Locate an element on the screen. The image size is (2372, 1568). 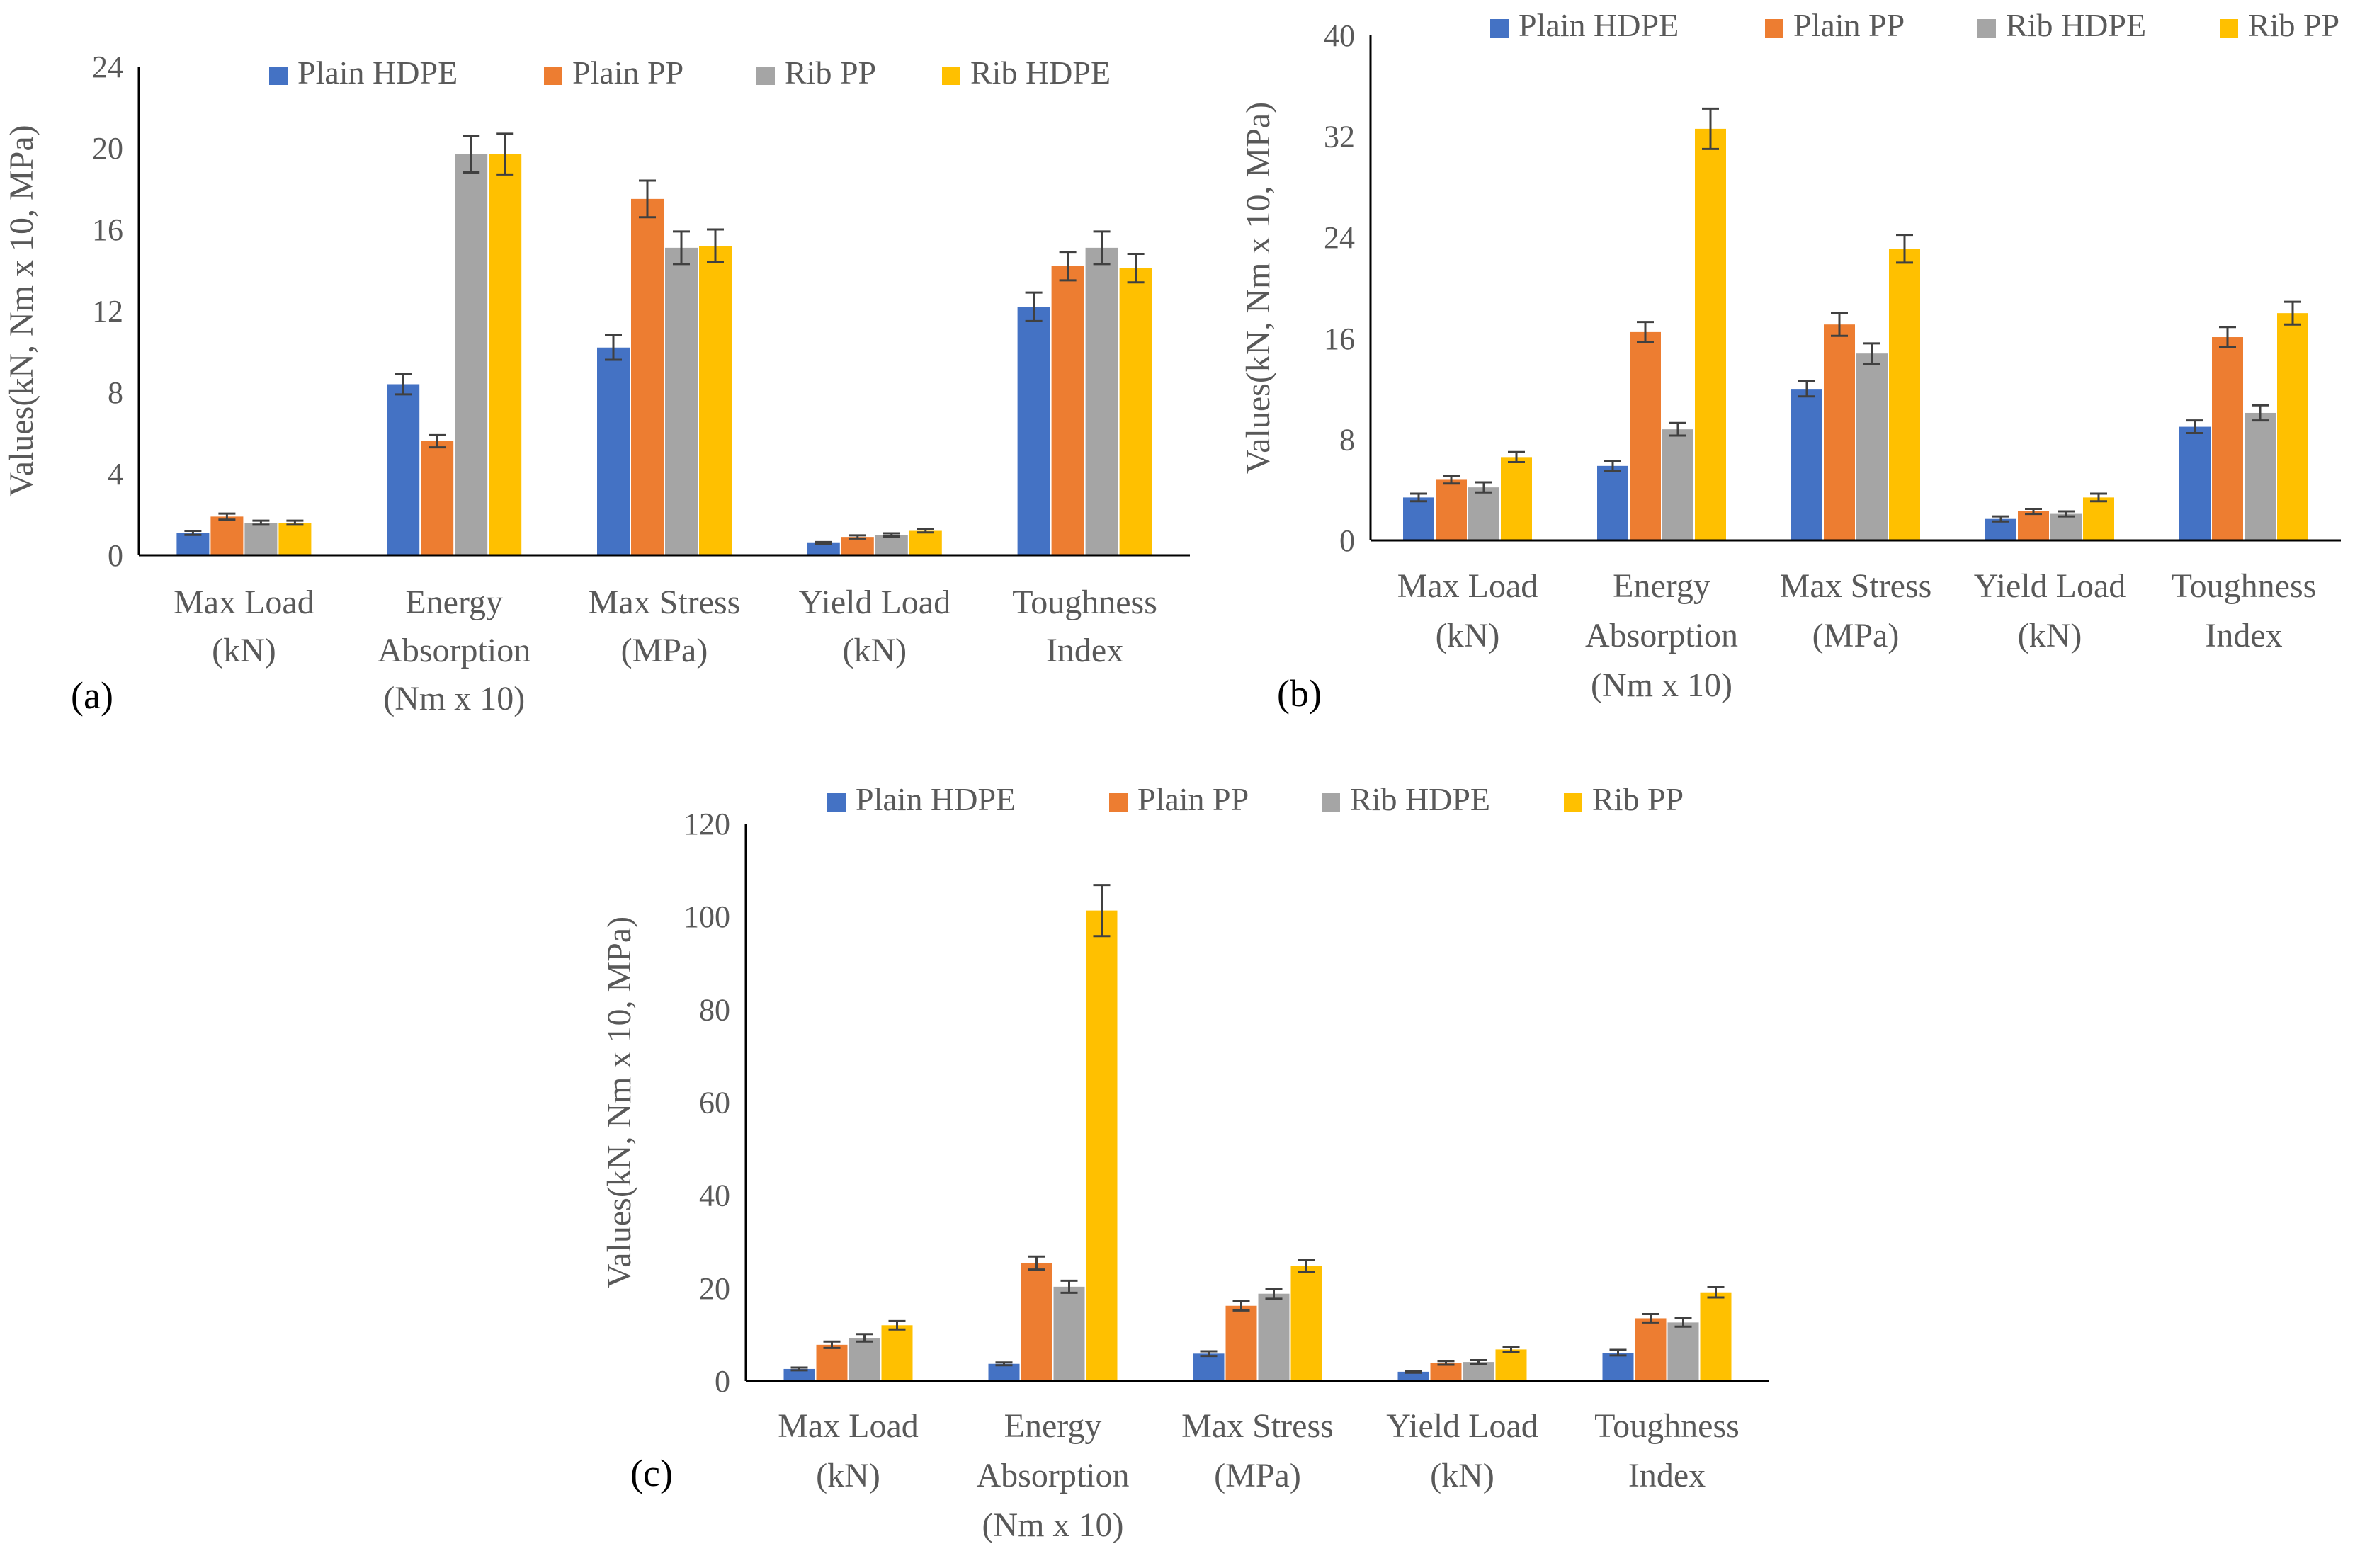
y-tick-label: 120 is located at coordinates (706, 824).